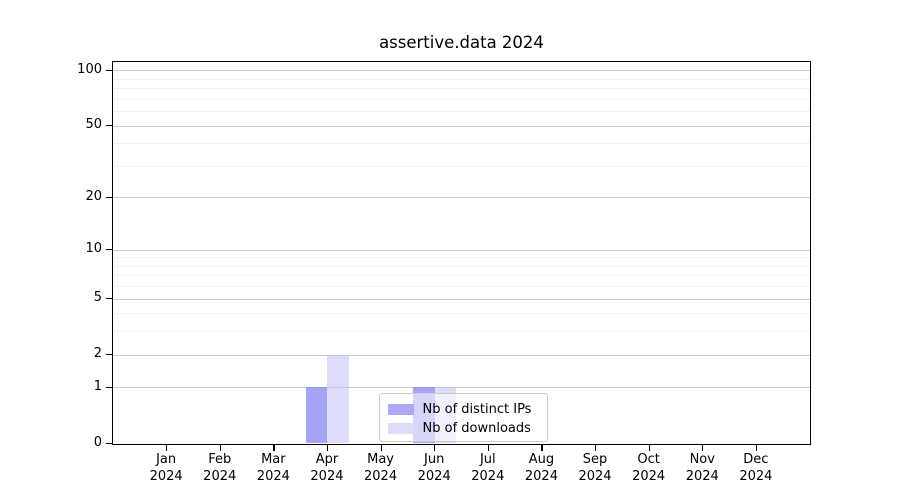 Image resolution: width=900 pixels, height=500 pixels. I want to click on x-tick-month: Jul, so click(487, 459).